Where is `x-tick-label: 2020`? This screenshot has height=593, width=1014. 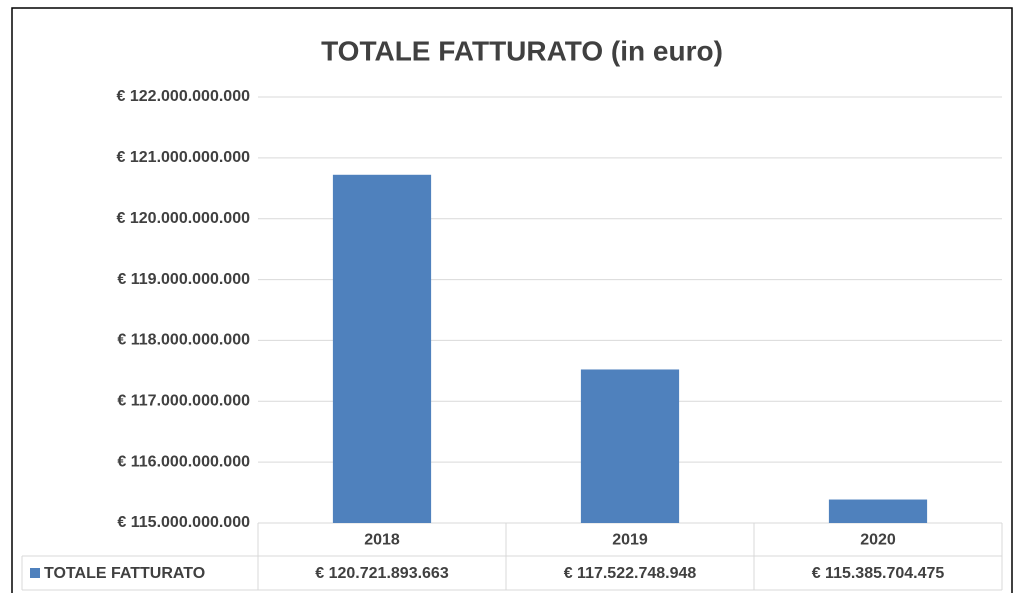
x-tick-label: 2020 is located at coordinates (878, 540).